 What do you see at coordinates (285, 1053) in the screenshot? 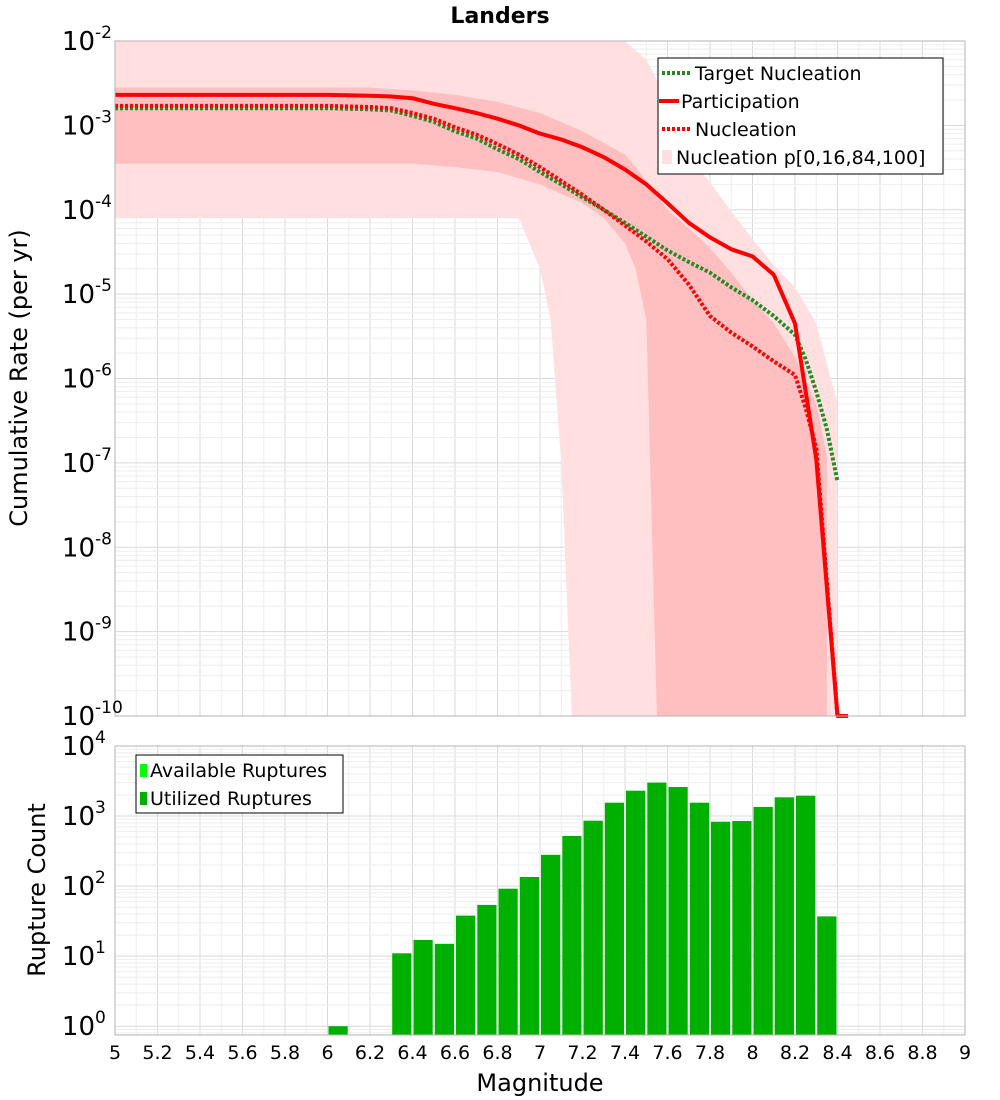
I see `x-tick: 5.8` at bounding box center [285, 1053].